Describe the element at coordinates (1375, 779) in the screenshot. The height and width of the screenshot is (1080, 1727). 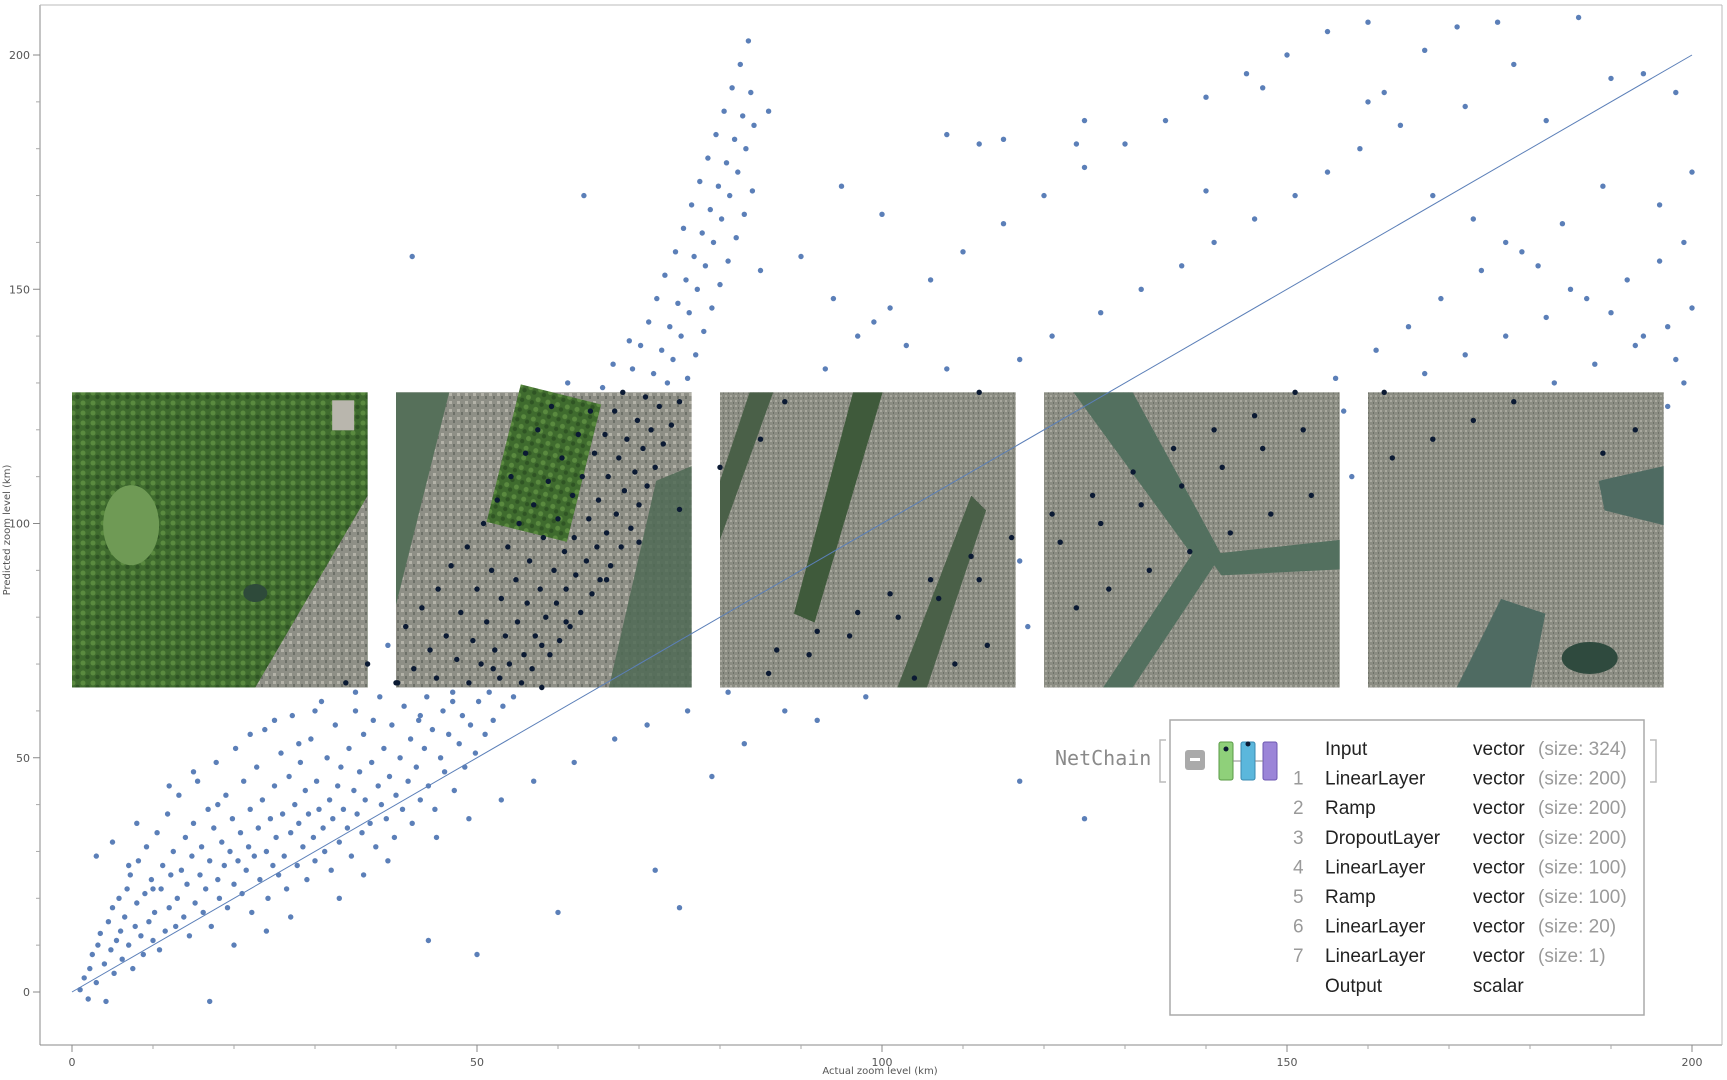
I see `layer-name: LinearLayer` at that location.